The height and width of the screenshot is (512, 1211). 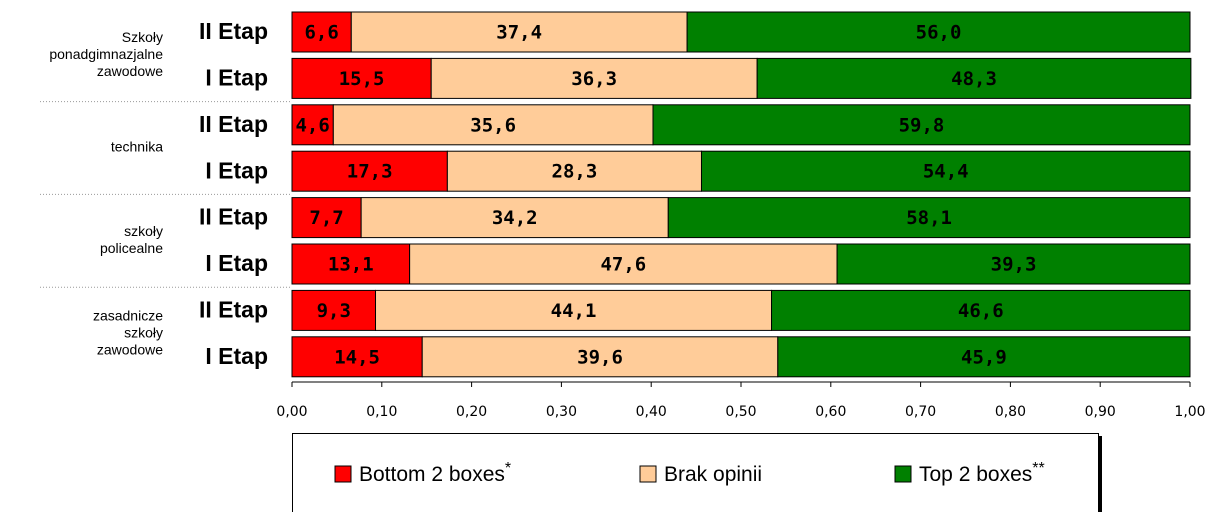 What do you see at coordinates (312, 125) in the screenshot?
I see `value-label: 4,6` at bounding box center [312, 125].